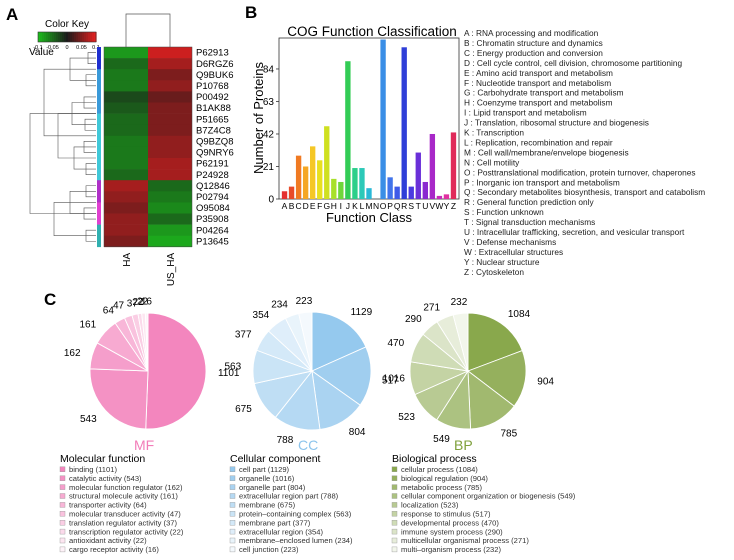 This screenshot has width=734, height=560. What do you see at coordinates (125, 514) in the screenshot?
I see `mf-legend-entry: molecular transducer activity (47)` at bounding box center [125, 514].